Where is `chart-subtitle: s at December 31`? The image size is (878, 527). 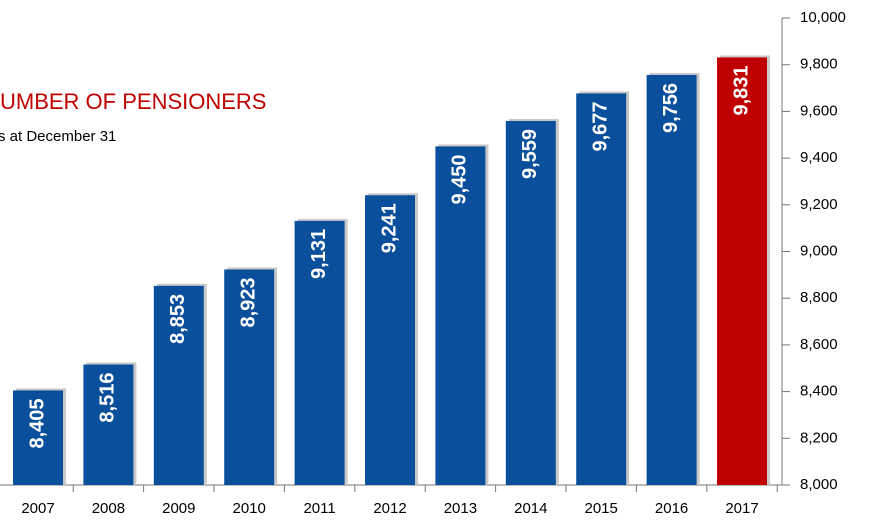 chart-subtitle: s at December 31 is located at coordinates (58, 136).